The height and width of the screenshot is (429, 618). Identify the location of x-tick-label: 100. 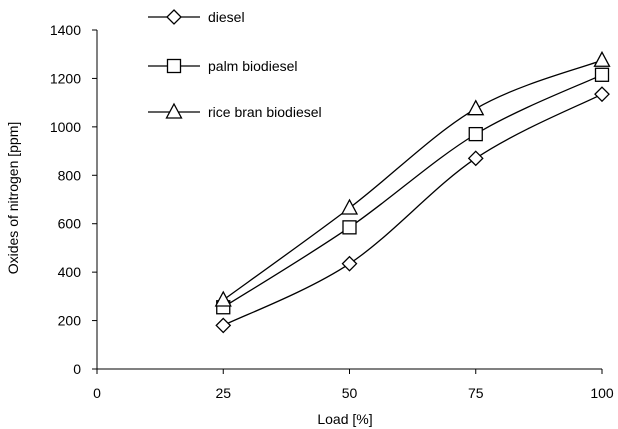
(602, 393).